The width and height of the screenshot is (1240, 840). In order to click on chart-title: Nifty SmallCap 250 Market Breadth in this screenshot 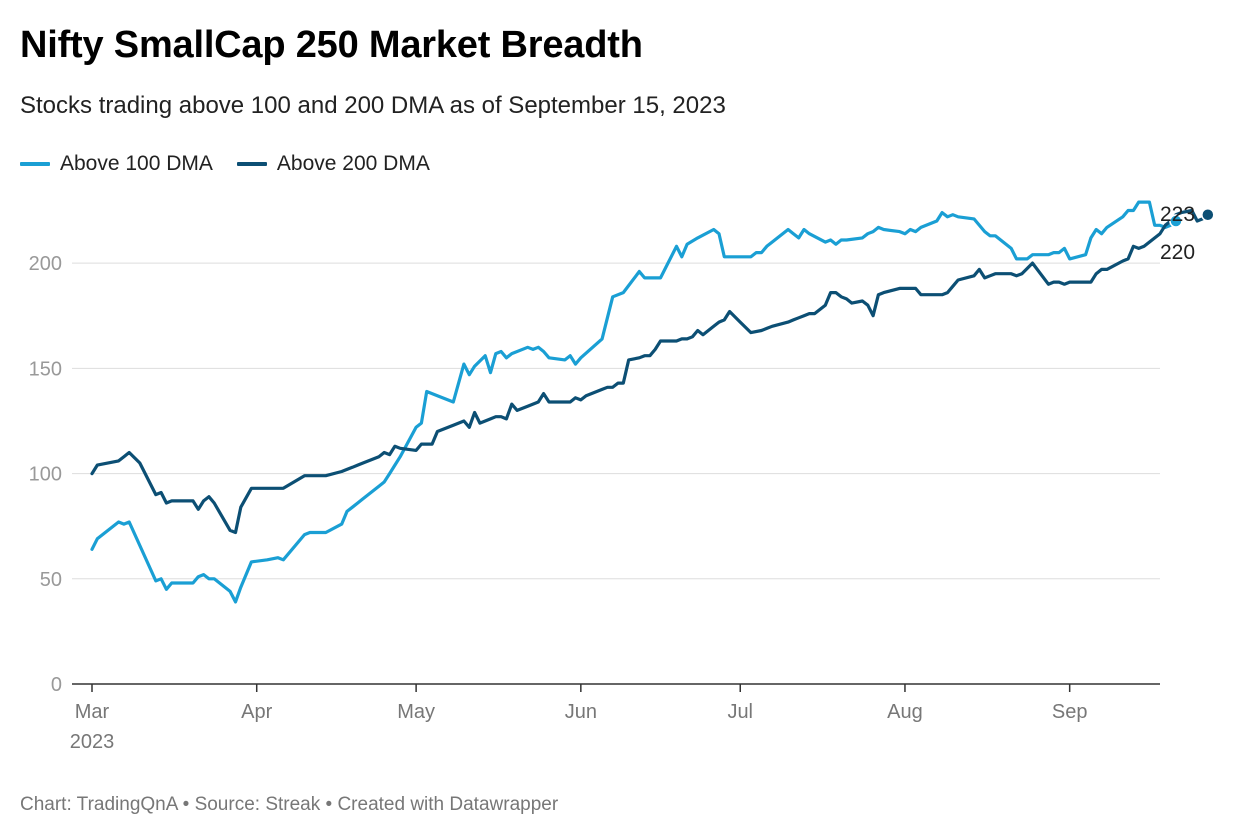, I will do `click(331, 45)`.